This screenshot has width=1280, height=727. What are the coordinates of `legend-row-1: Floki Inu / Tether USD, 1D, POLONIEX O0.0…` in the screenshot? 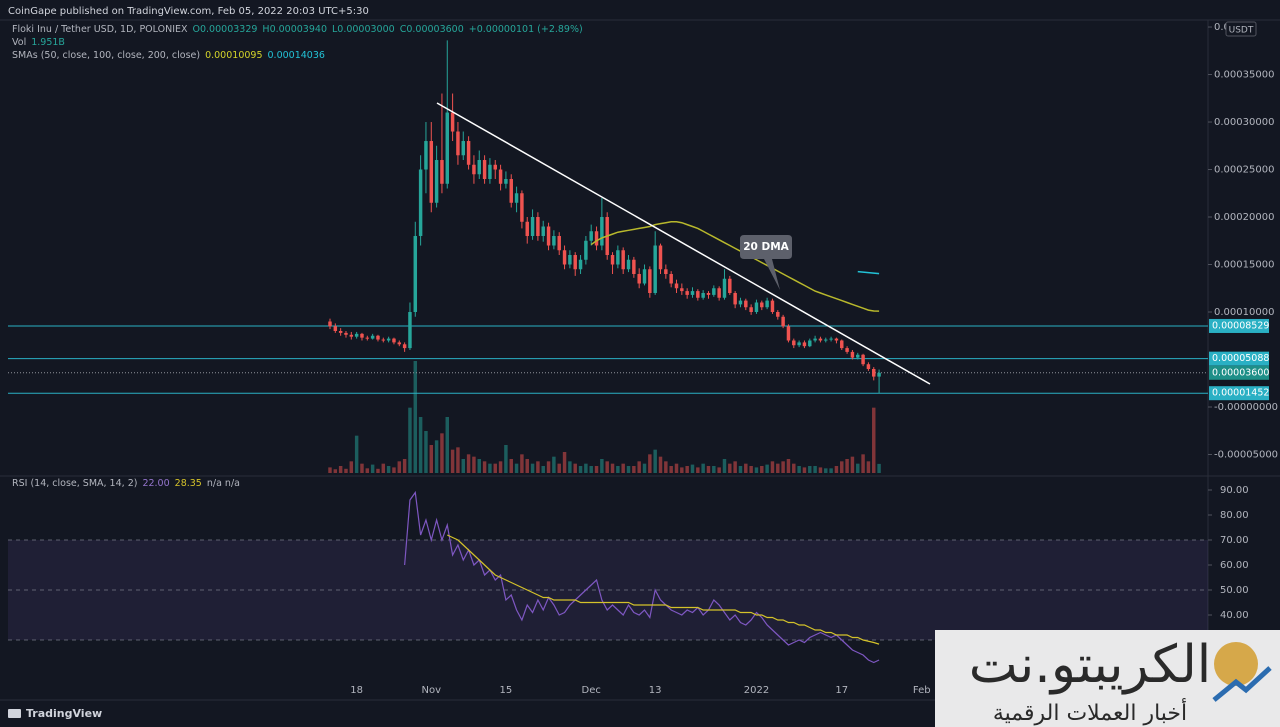 It's located at (300, 29).